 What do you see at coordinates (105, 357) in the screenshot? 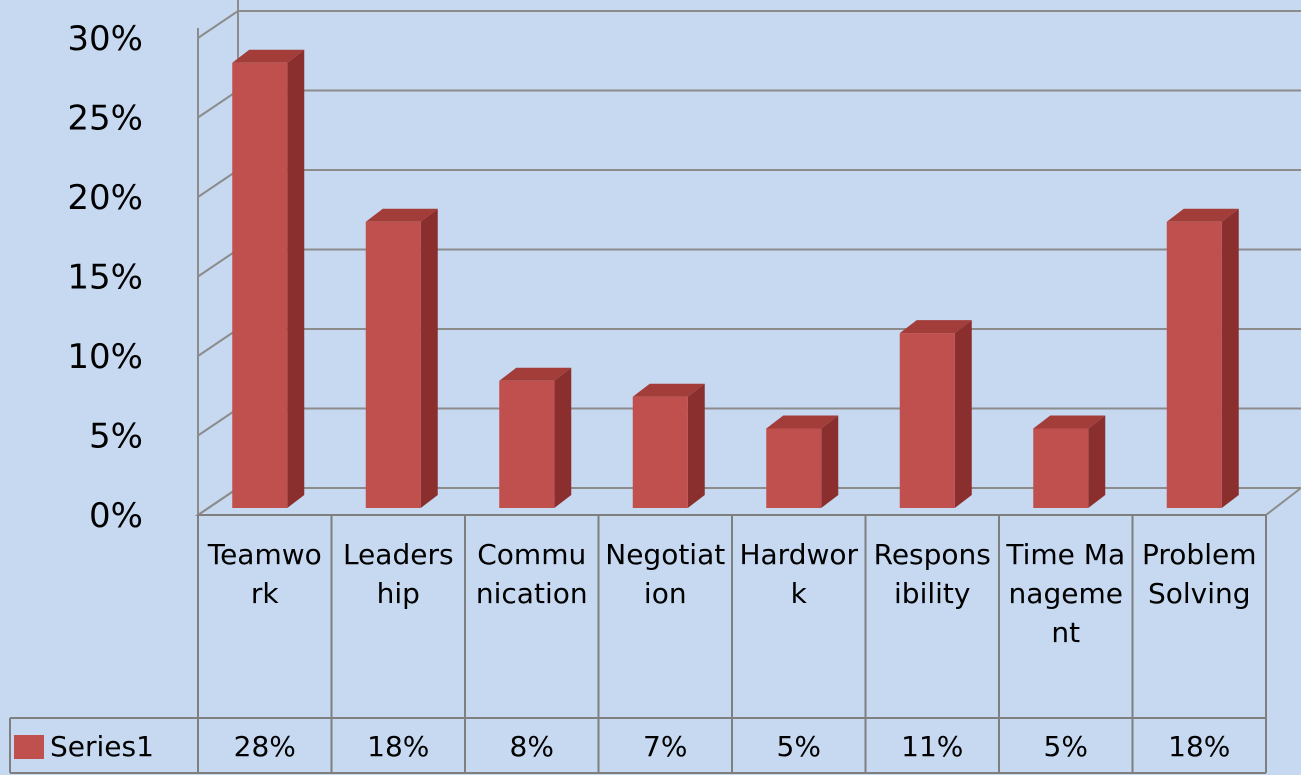
I see `y-tick-label: 10%` at bounding box center [105, 357].